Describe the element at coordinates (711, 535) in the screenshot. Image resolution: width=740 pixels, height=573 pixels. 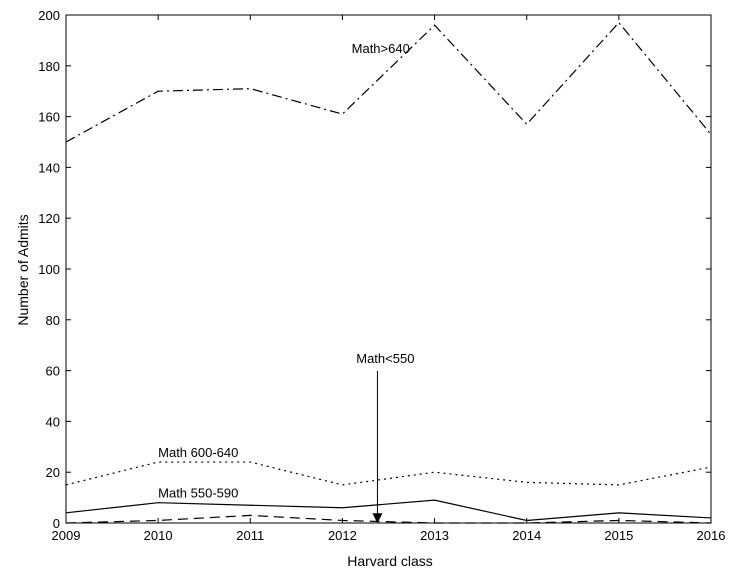
I see `x-tick-label: 2016` at that location.